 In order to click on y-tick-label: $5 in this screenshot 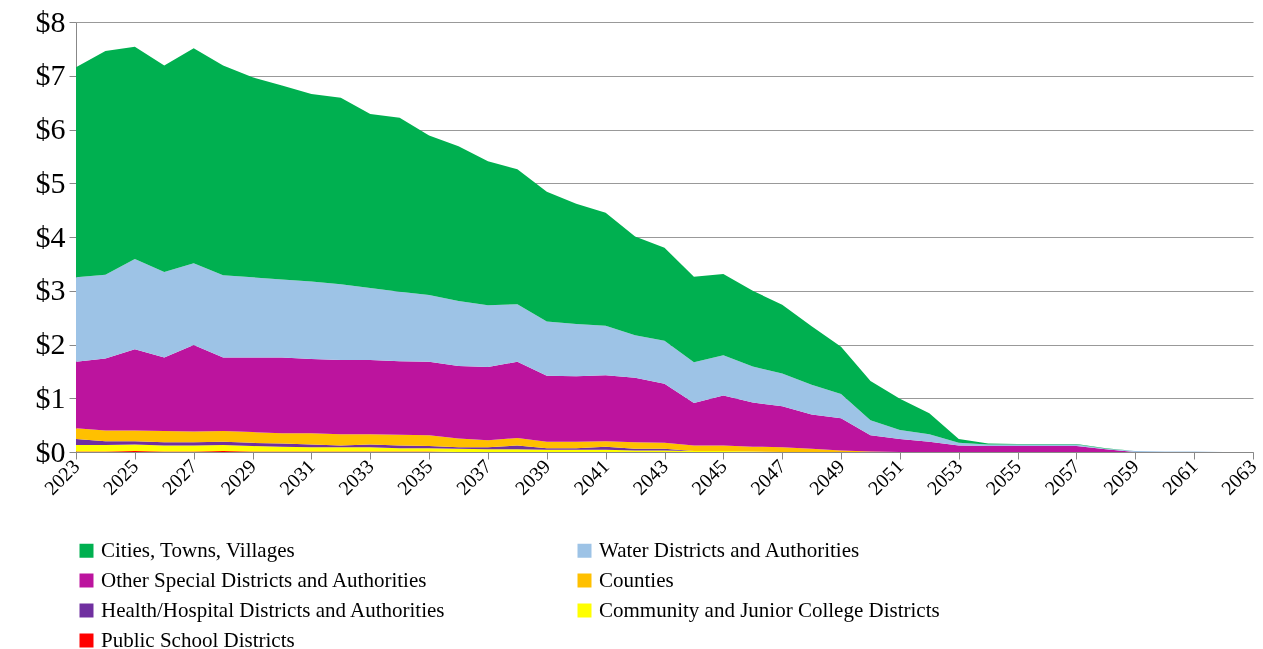, I will do `click(50, 182)`.